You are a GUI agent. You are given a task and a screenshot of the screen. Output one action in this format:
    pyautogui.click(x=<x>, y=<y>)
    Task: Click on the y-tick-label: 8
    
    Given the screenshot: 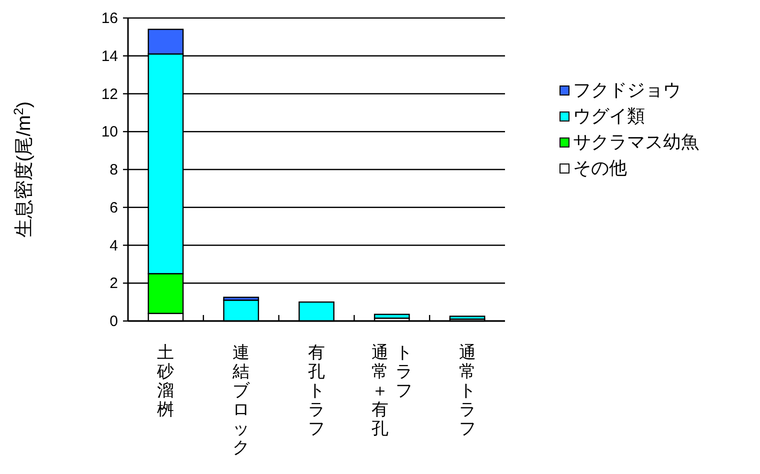 What is the action you would take?
    pyautogui.click(x=114, y=170)
    